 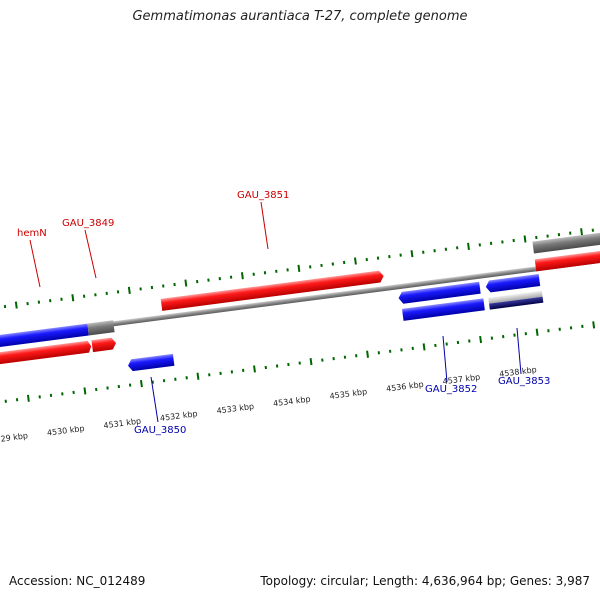 What do you see at coordinates (88, 223) in the screenshot?
I see `gene-label-GAU_3849: GAU_3849` at bounding box center [88, 223].